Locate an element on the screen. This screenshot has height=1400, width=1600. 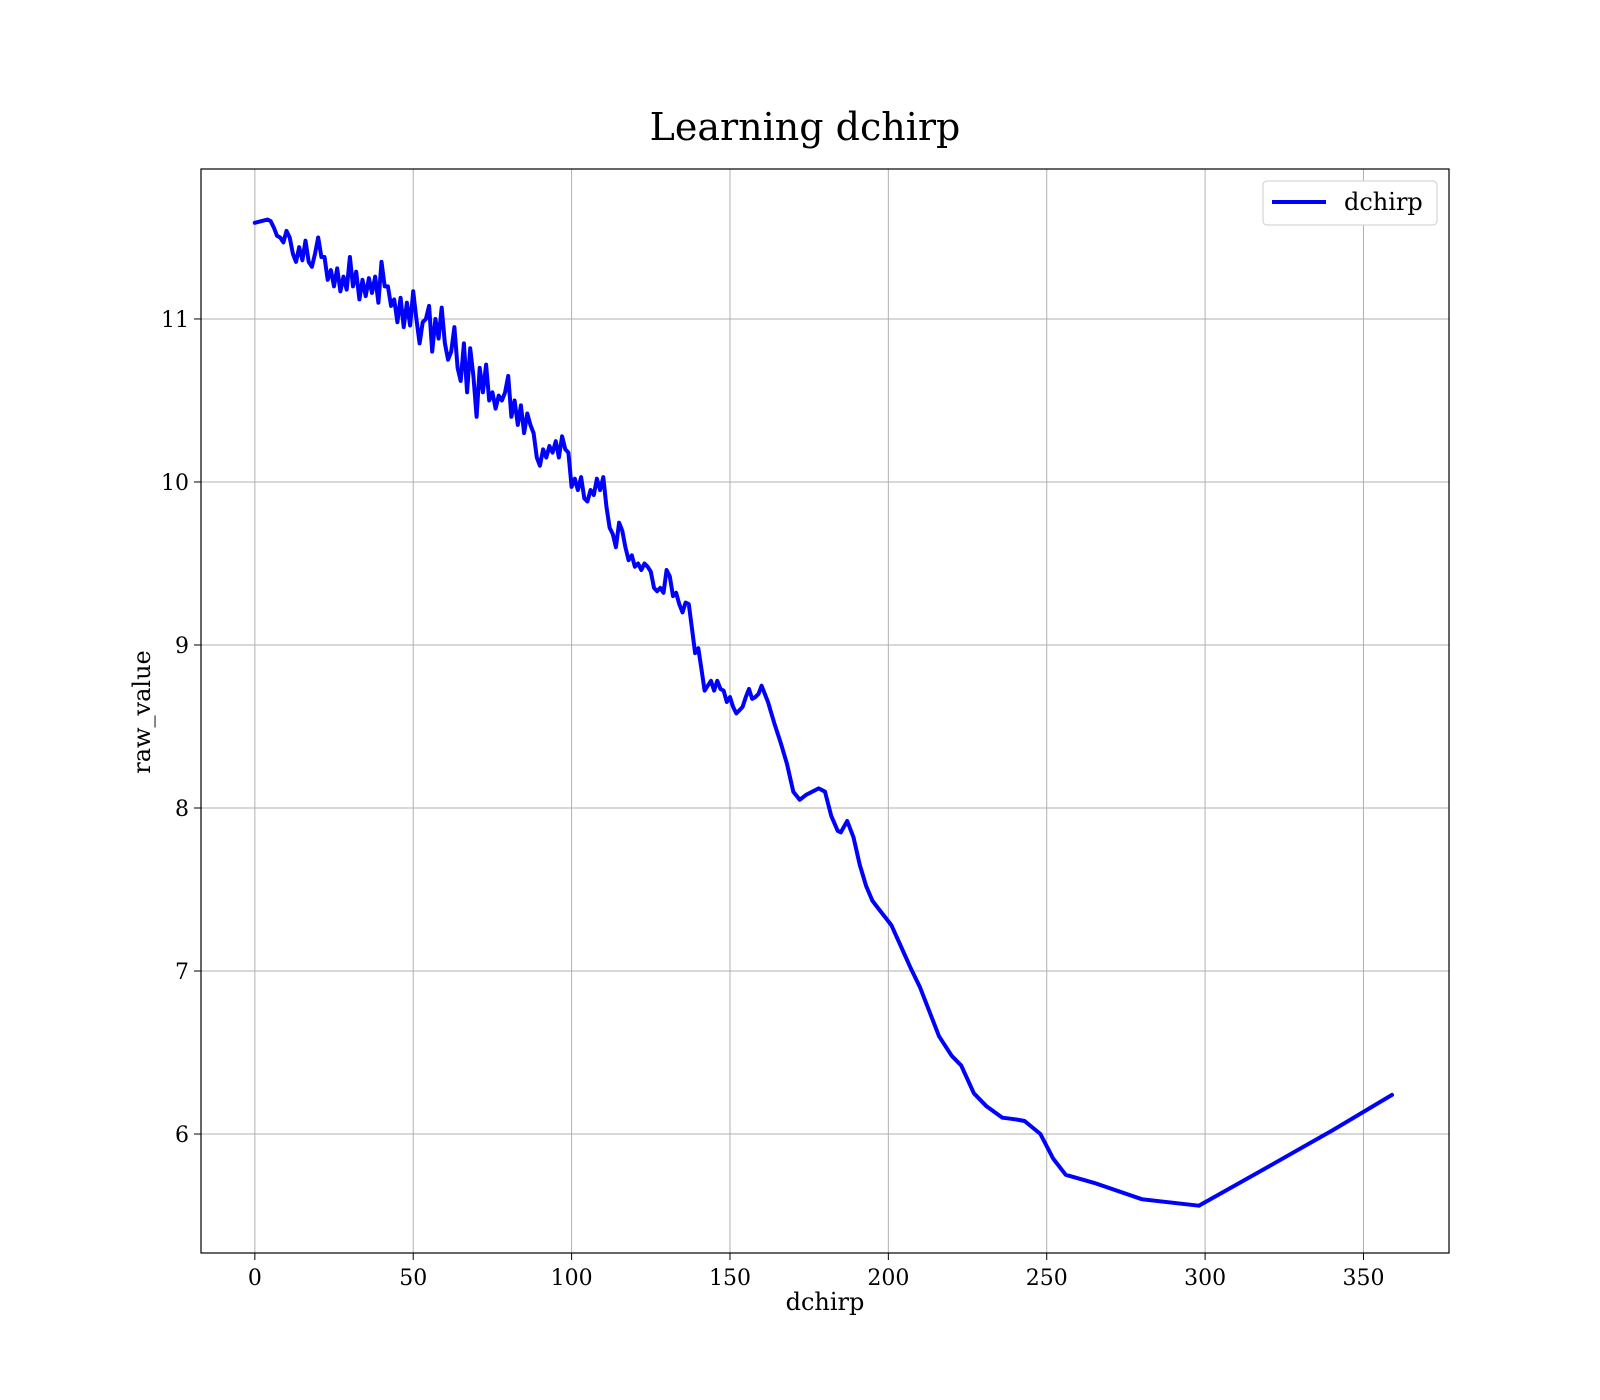
y-tick-label: 11 is located at coordinates (175, 320).